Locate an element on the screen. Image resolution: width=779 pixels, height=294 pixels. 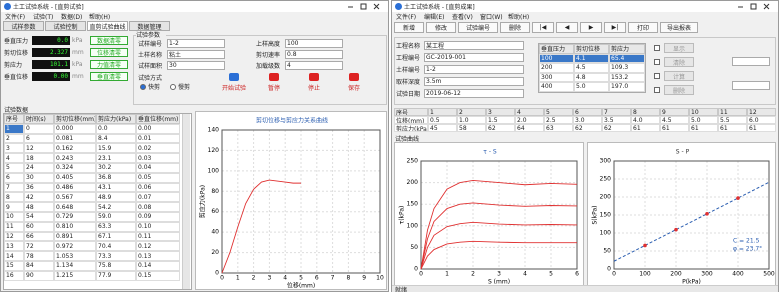
table-cell: 400 is located at coordinates (556, 87).